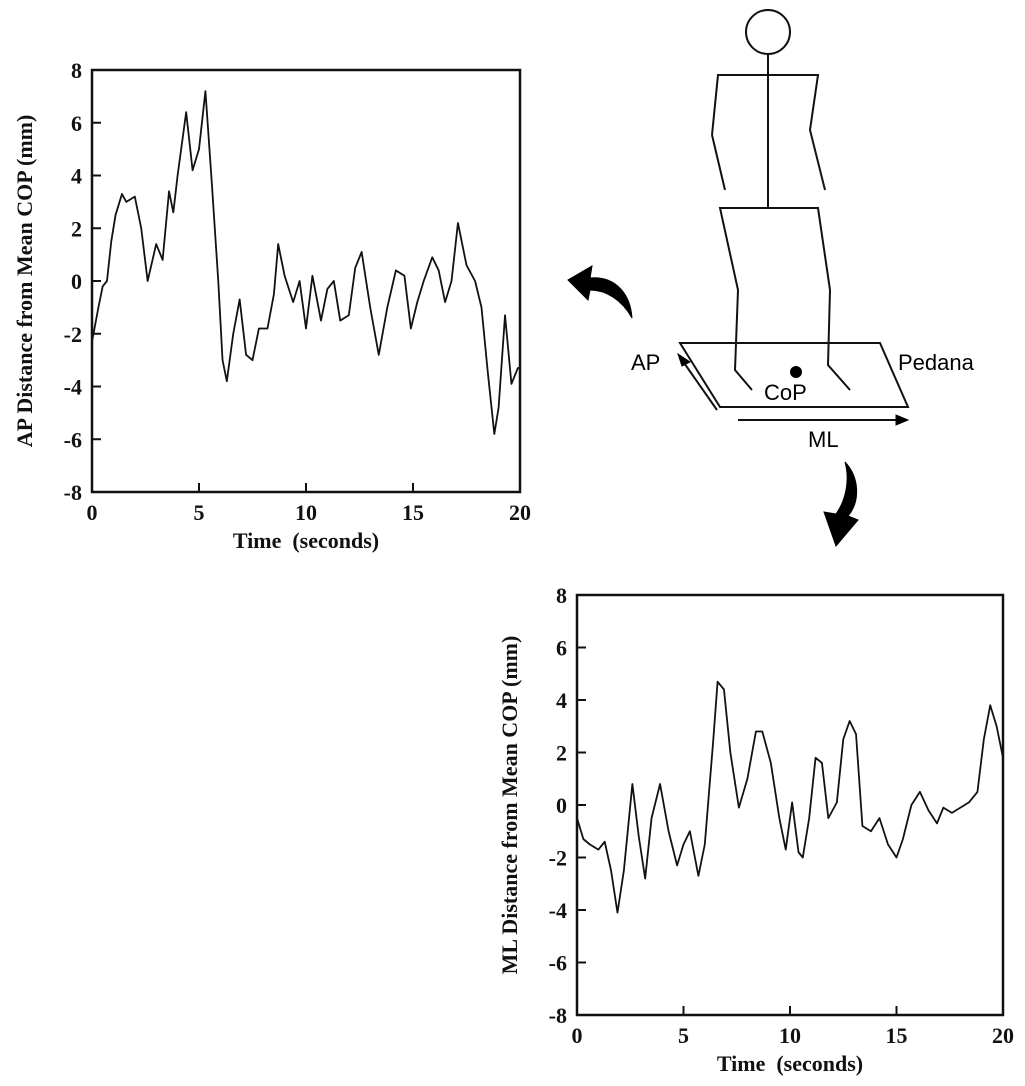  What do you see at coordinates (785, 392) in the screenshot?
I see `cop-label: CoP` at bounding box center [785, 392].